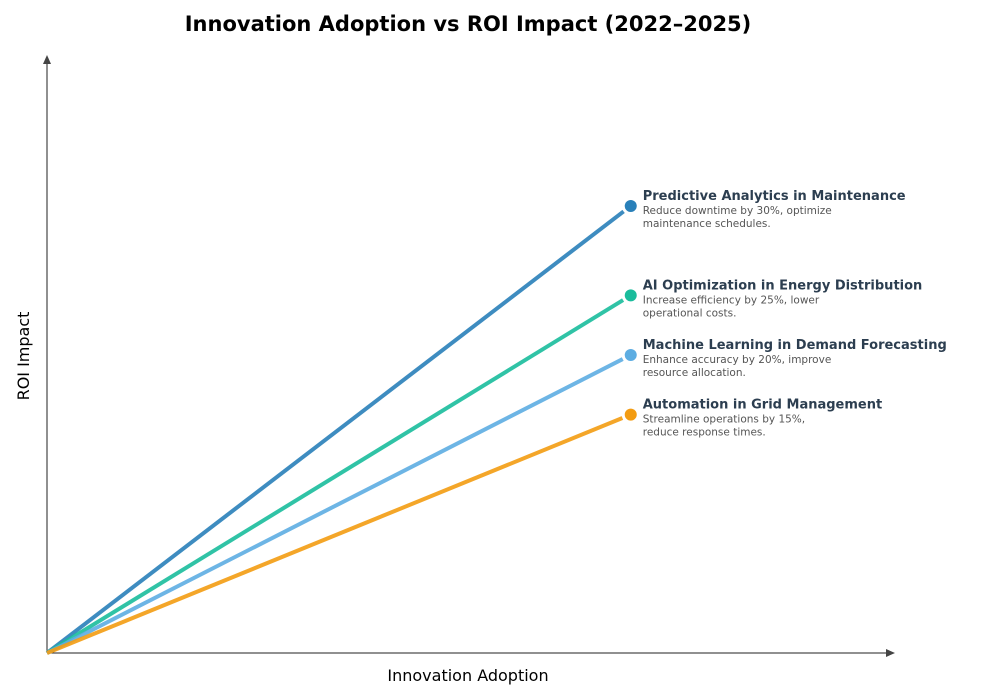 The height and width of the screenshot is (700, 1000). I want to click on series-description-2: operational costs., so click(690, 313).